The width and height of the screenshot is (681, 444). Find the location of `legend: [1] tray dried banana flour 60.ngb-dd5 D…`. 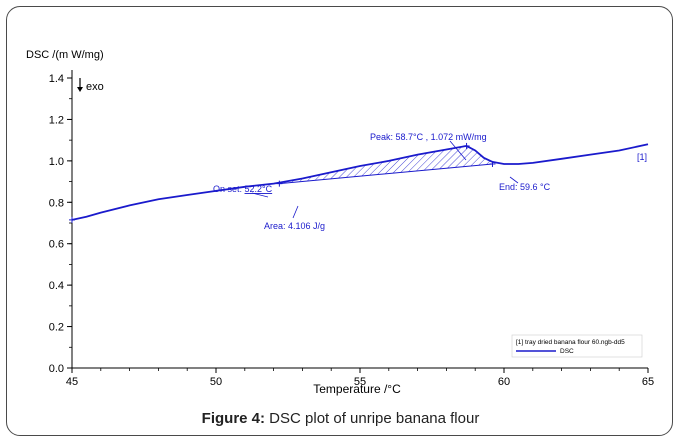

legend: [1] tray dried banana flour 60.ngb-dd5 D… is located at coordinates (577, 346).